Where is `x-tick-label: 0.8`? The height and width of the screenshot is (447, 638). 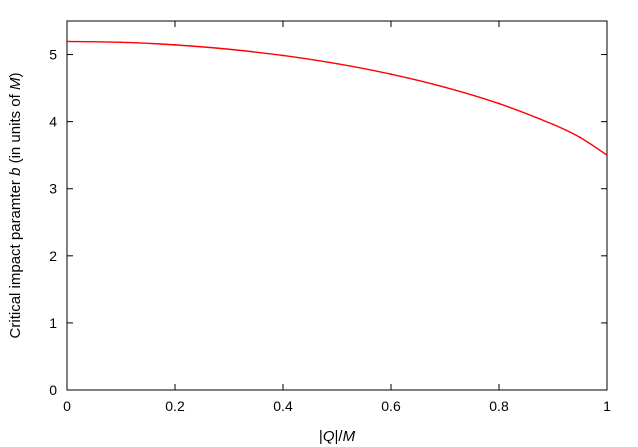 x-tick-label: 0.8 is located at coordinates (499, 406).